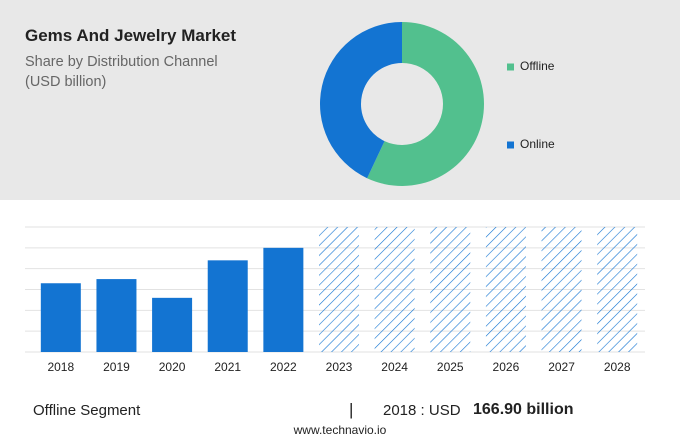 This screenshot has height=440, width=680. I want to click on footer-source: www.technavio.io, so click(340, 430).